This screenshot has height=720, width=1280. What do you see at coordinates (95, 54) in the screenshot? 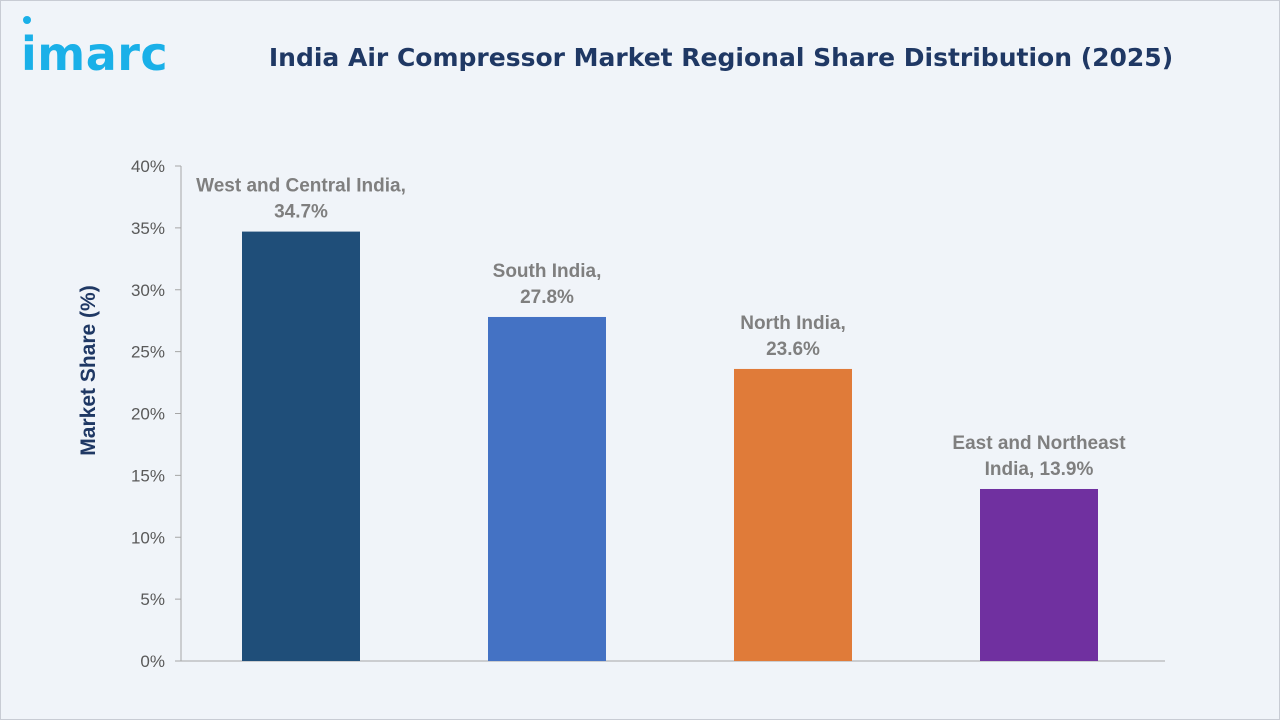
I see `imarc-logo: imarc` at bounding box center [95, 54].